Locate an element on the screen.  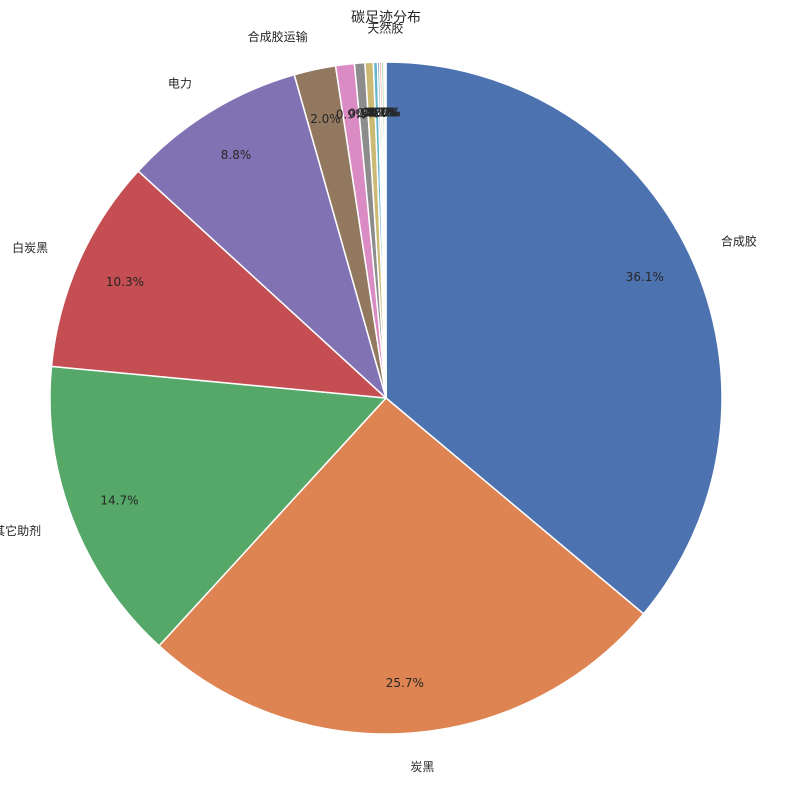
category-label: 合成胶 is located at coordinates (739, 241).